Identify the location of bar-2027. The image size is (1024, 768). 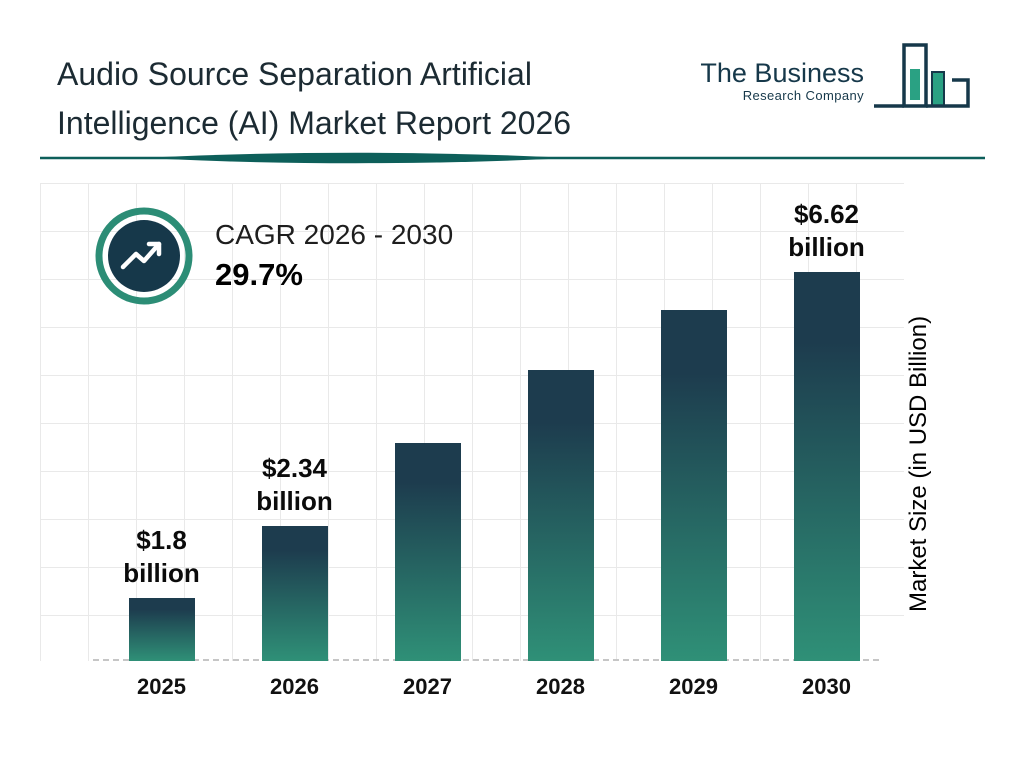
(427, 552).